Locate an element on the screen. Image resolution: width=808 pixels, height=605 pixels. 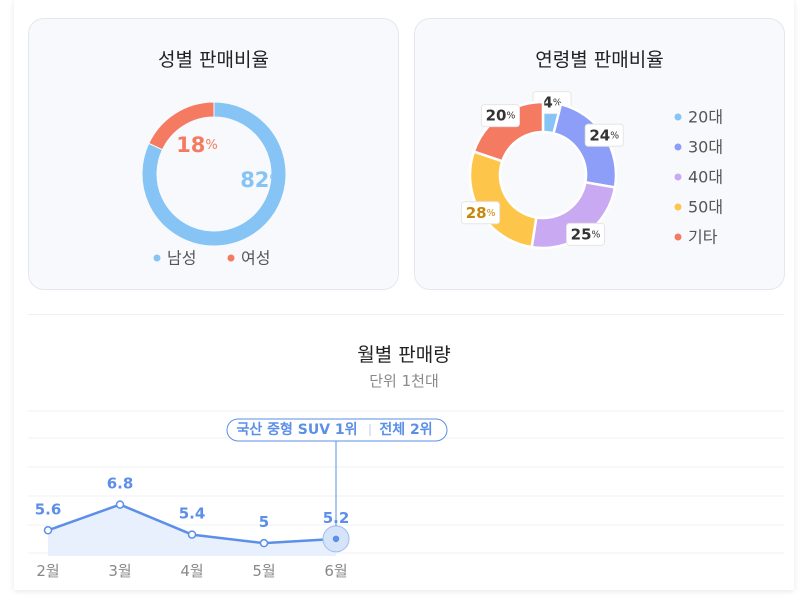
monthly-chart-subtitle: 단위 1천대 is located at coordinates (404, 381).